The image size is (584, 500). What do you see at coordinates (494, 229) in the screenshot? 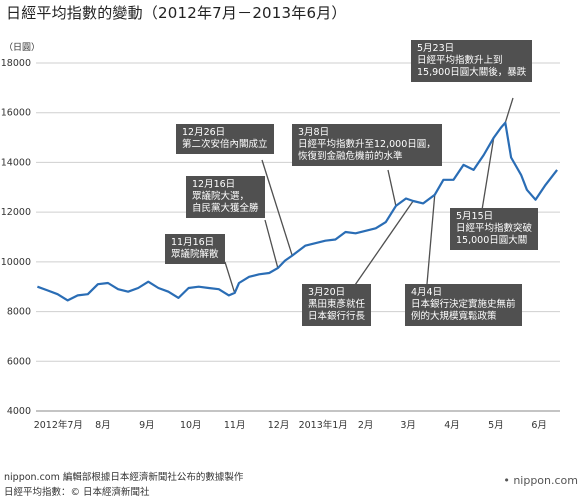
I see `annotation-may15: 5月15日 日經平均指數突破 15,000日圓大關` at bounding box center [494, 229].